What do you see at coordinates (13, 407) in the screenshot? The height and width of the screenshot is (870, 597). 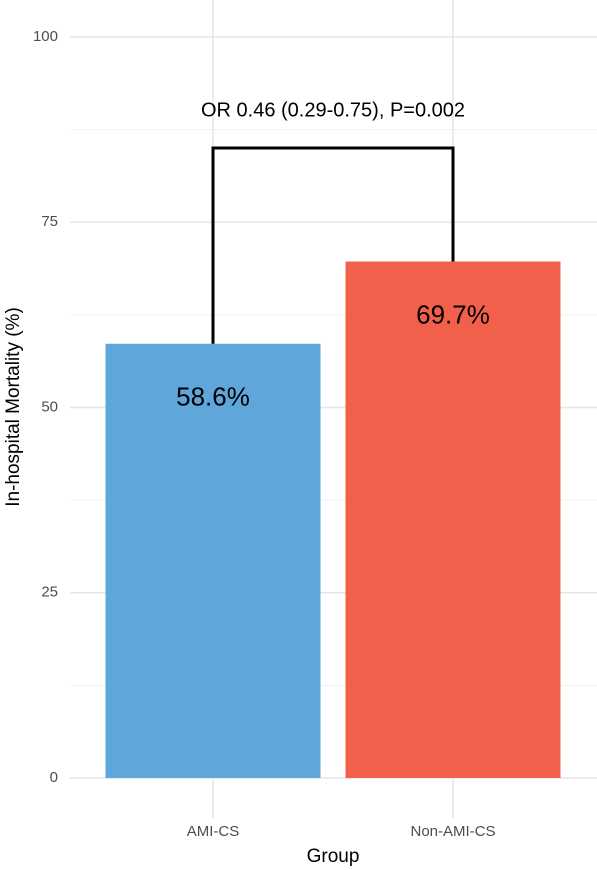 I see `y-axis-title: In-hospital Mortality (%)` at bounding box center [13, 407].